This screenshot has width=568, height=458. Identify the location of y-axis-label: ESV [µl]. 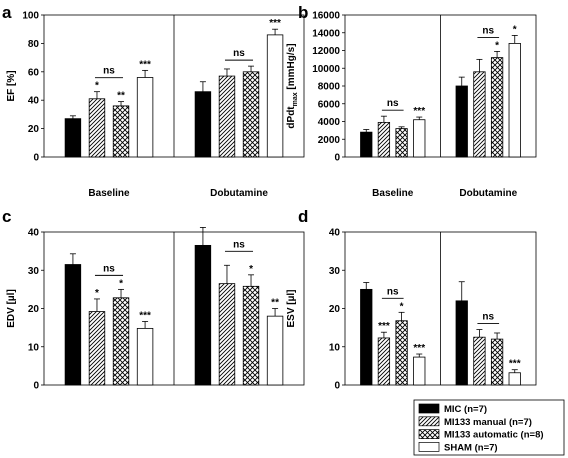
(291, 309).